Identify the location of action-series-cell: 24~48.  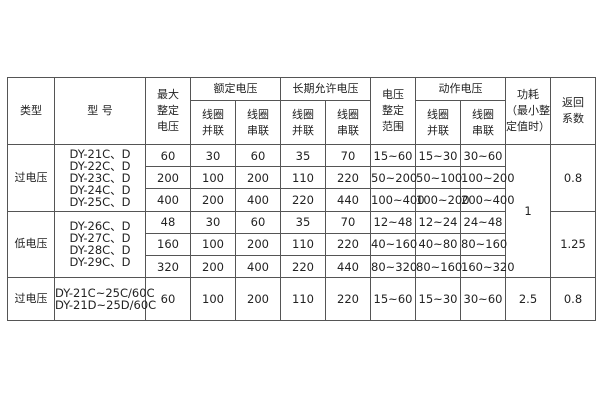
(483, 222).